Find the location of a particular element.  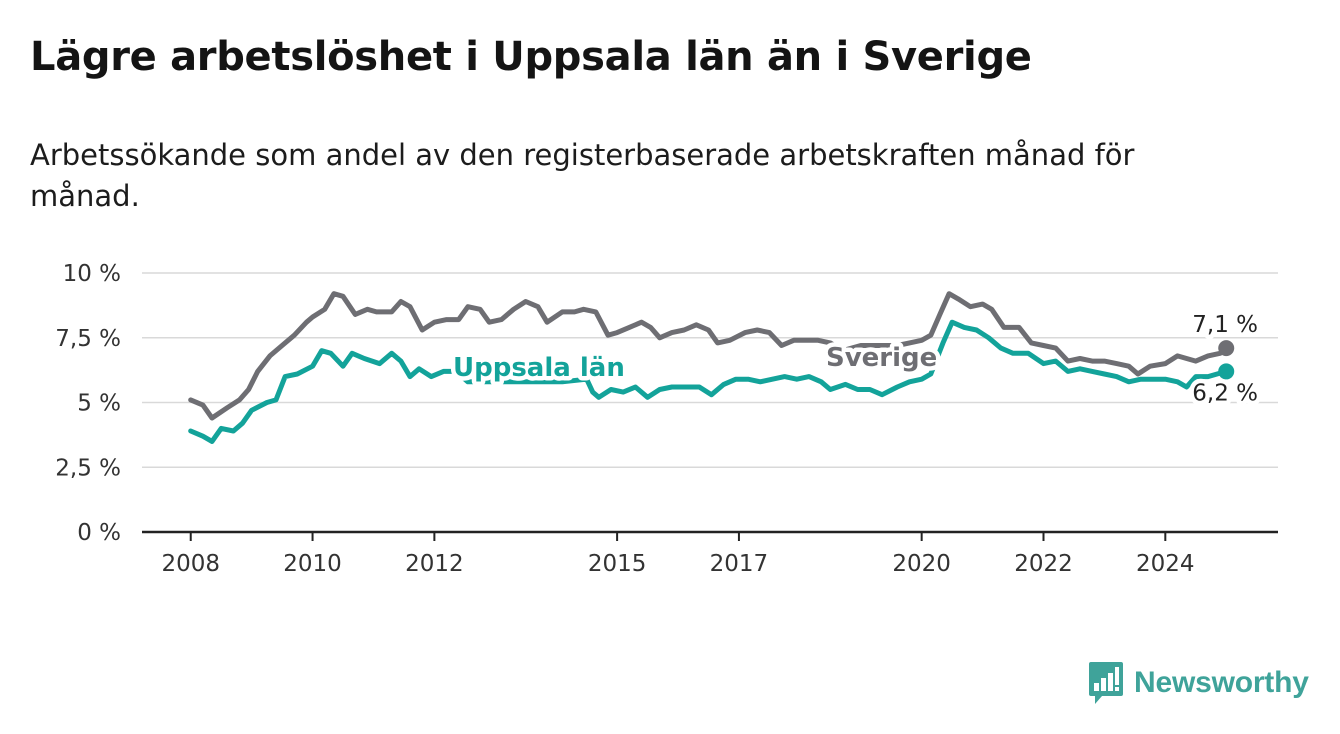

x-tick-label: 2024 is located at coordinates (1165, 564).